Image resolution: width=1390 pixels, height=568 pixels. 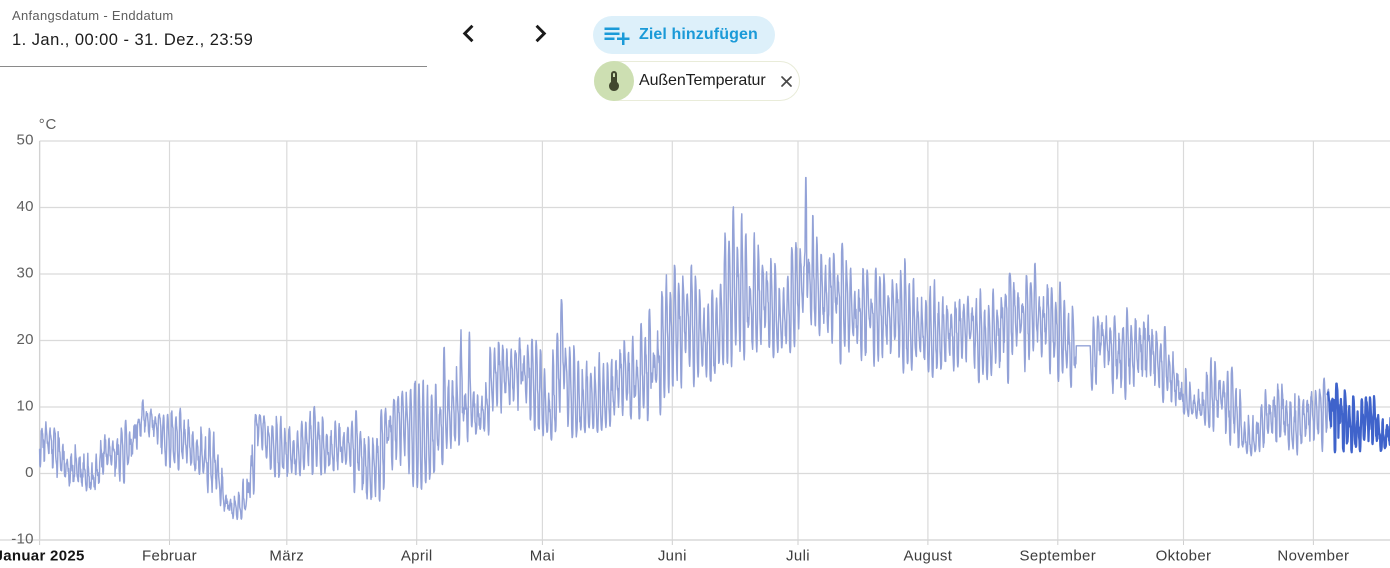 I want to click on svg-text: März, so click(x=286, y=556).